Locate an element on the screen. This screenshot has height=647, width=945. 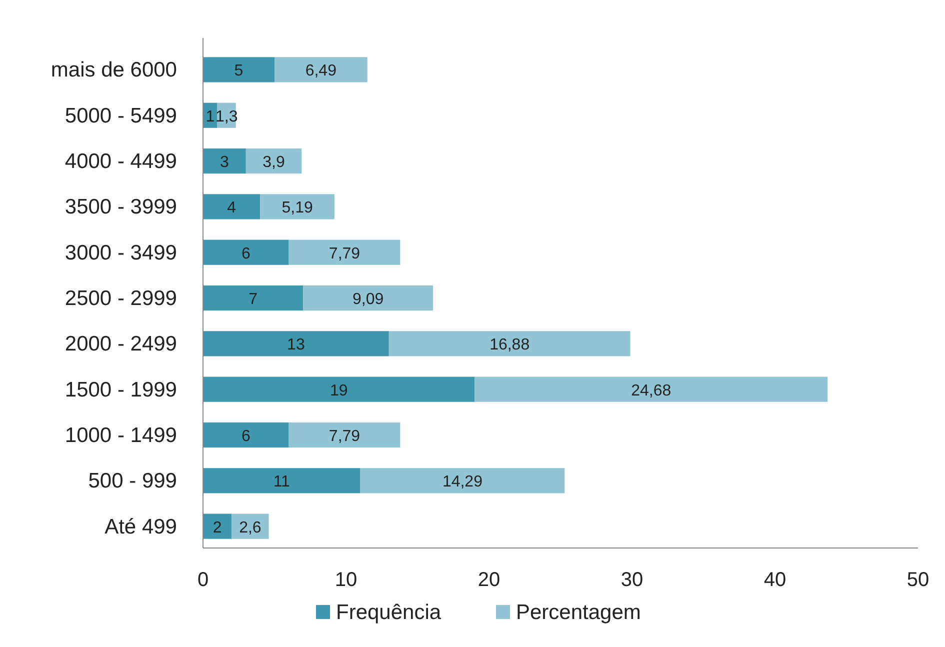
data-label: 3,9 is located at coordinates (274, 163).